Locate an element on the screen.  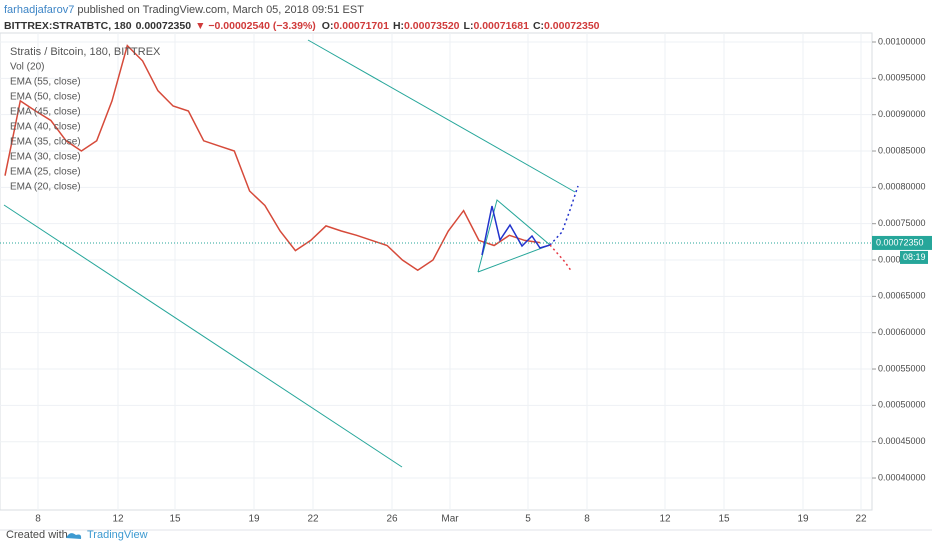
y-tick-label: 0.00040000 is located at coordinates (902, 477).